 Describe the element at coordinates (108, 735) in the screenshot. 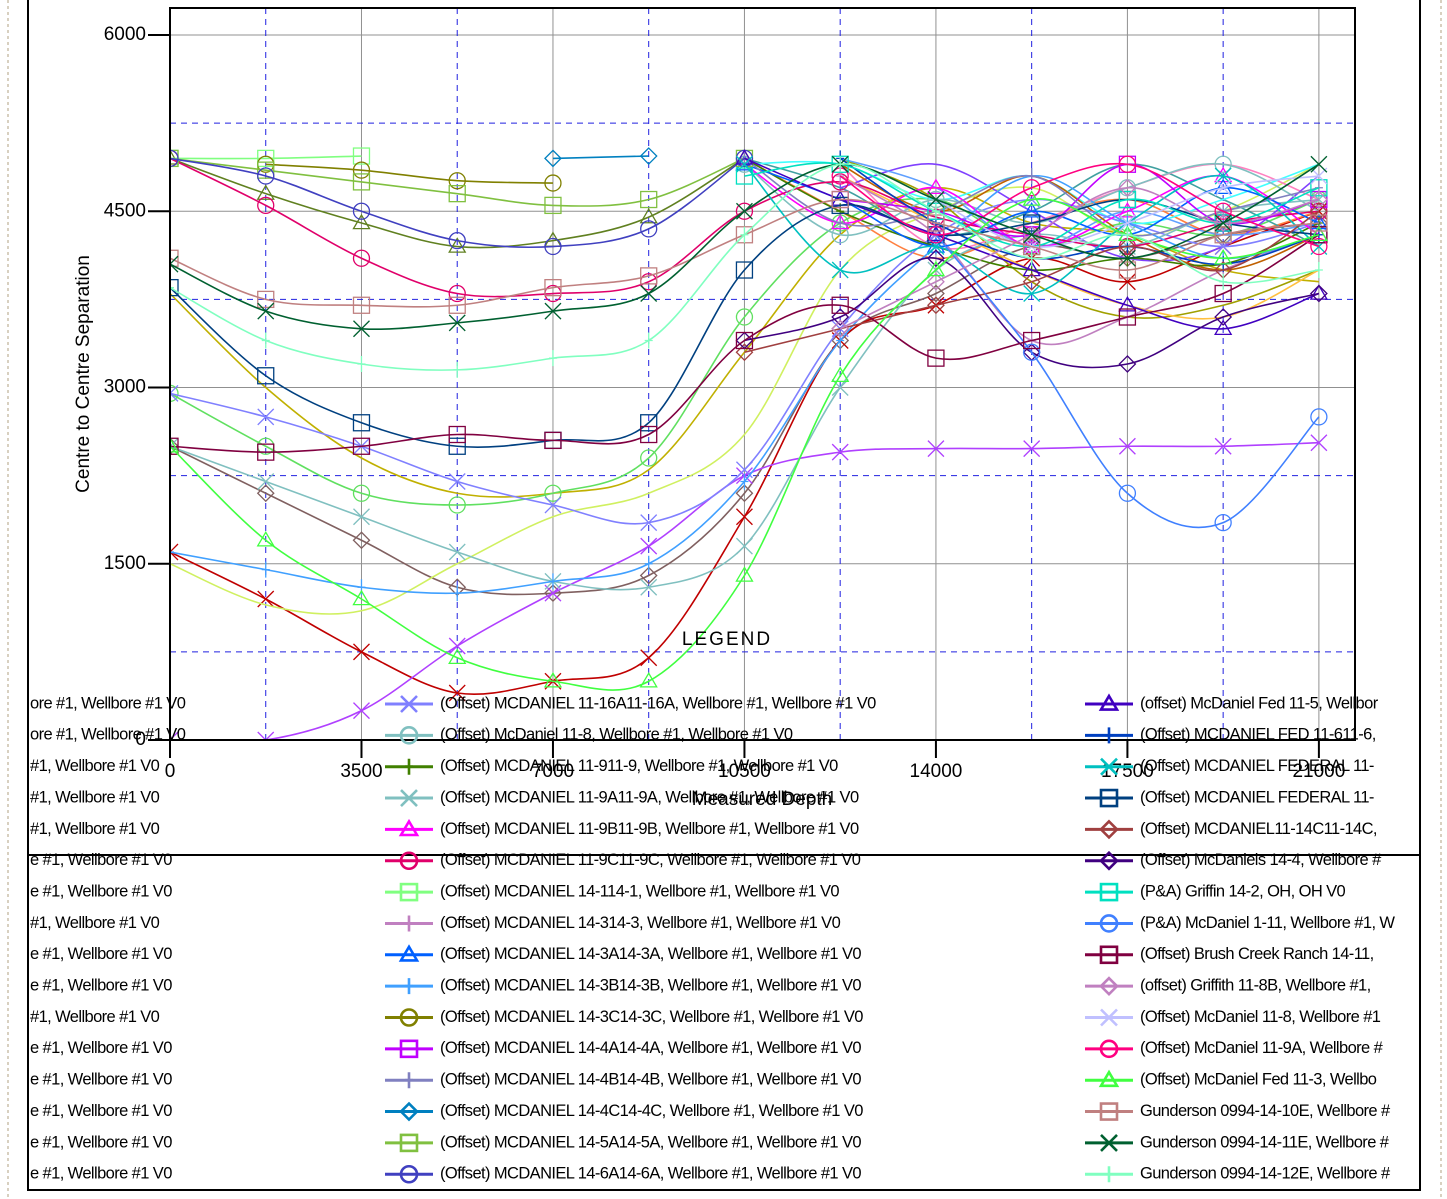

I see `legend-label: ore #1, Wellbore #1 V0` at that location.